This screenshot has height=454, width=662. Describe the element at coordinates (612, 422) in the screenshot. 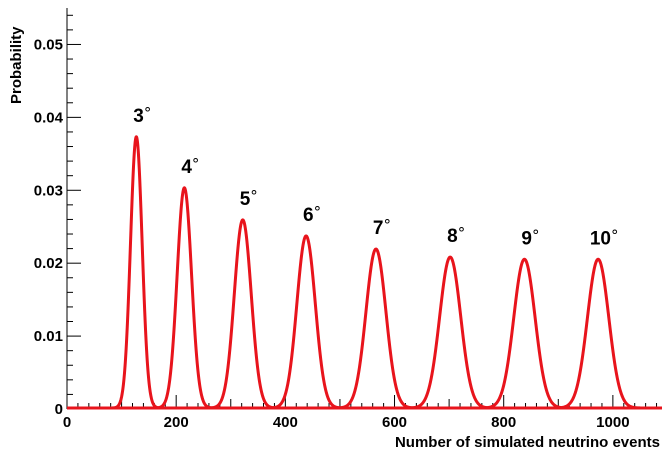

I see `x-tick-label: 1000` at that location.